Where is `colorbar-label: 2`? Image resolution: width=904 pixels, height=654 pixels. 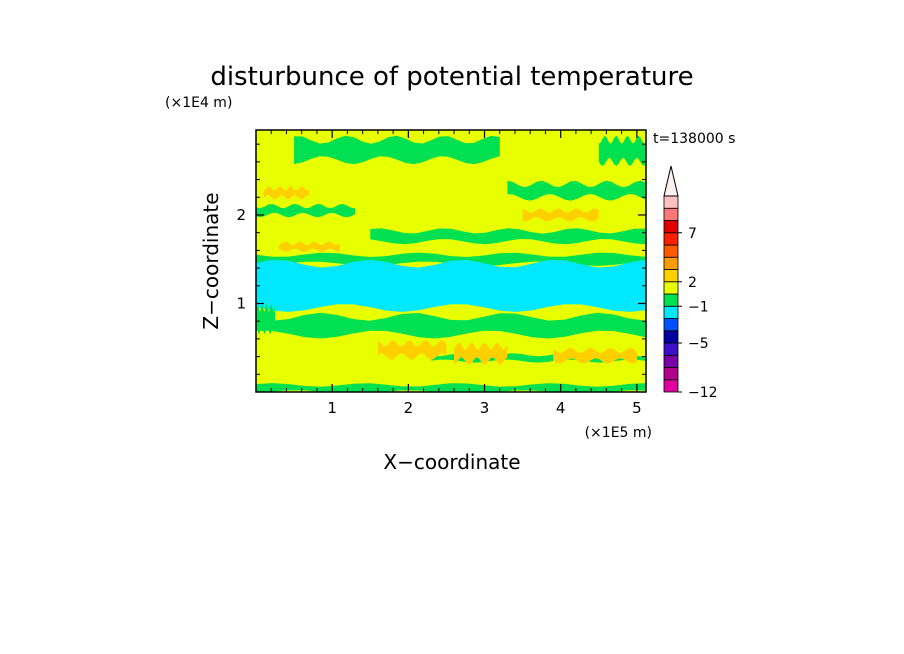 colorbar-label: 2 is located at coordinates (692, 283).